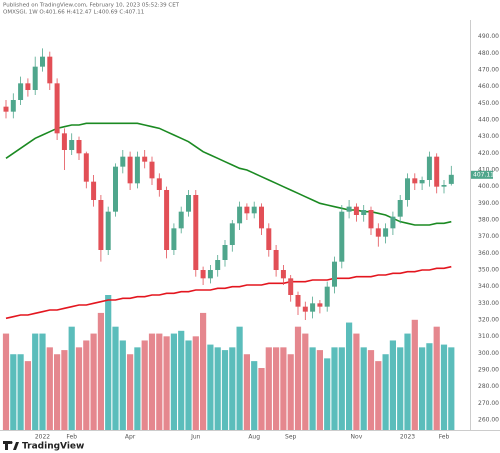  I want to click on last-price-box, so click(482, 174).